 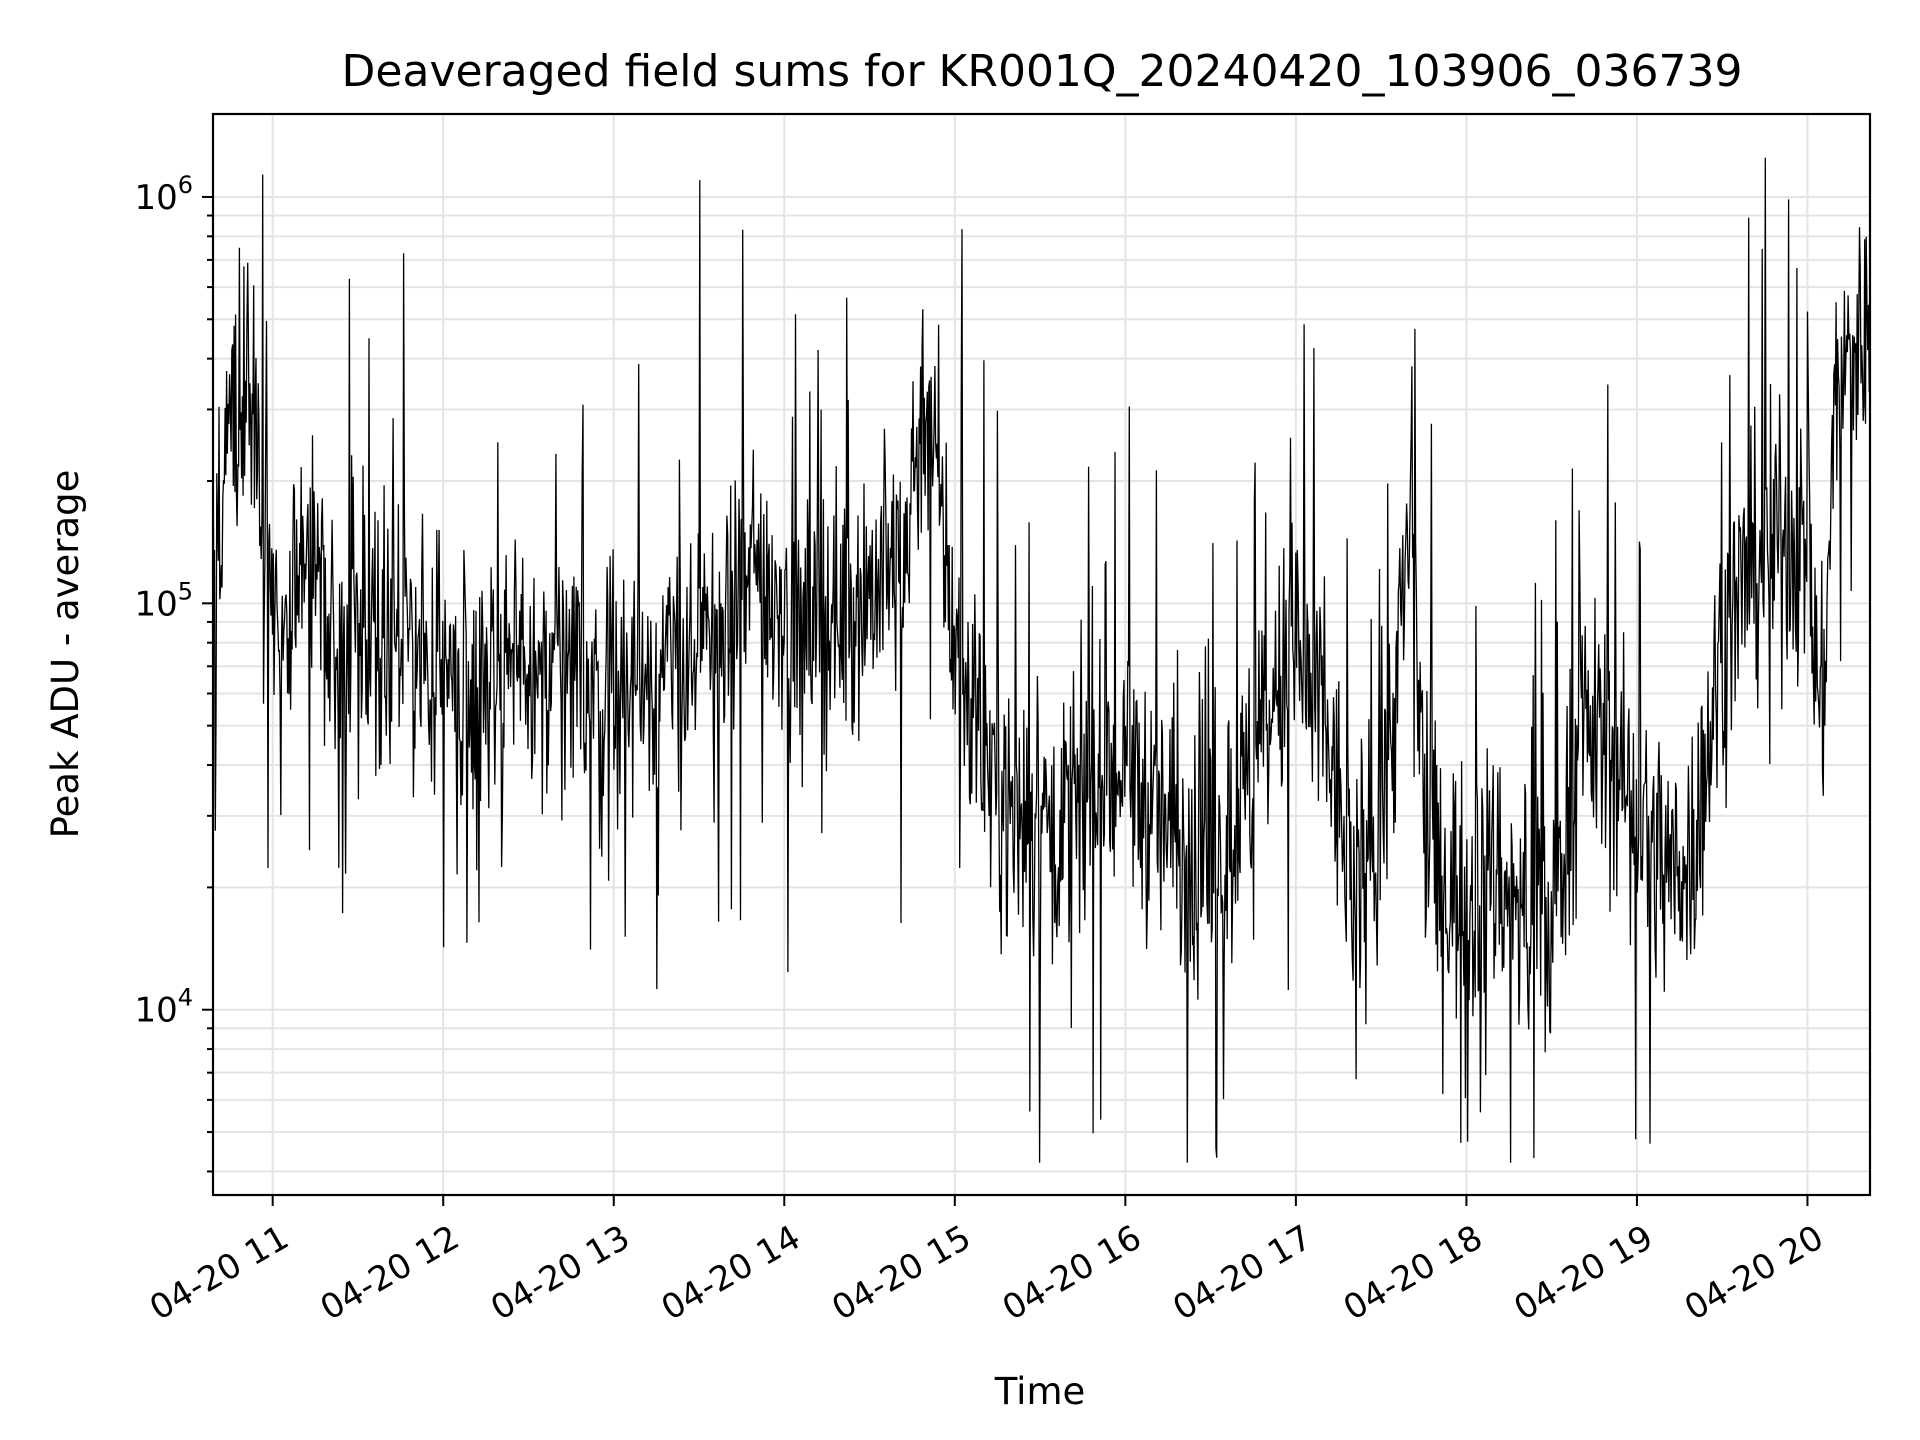 What do you see at coordinates (1754, 1273) in the screenshot?
I see `x-tick-label: 04-20 20` at bounding box center [1754, 1273].